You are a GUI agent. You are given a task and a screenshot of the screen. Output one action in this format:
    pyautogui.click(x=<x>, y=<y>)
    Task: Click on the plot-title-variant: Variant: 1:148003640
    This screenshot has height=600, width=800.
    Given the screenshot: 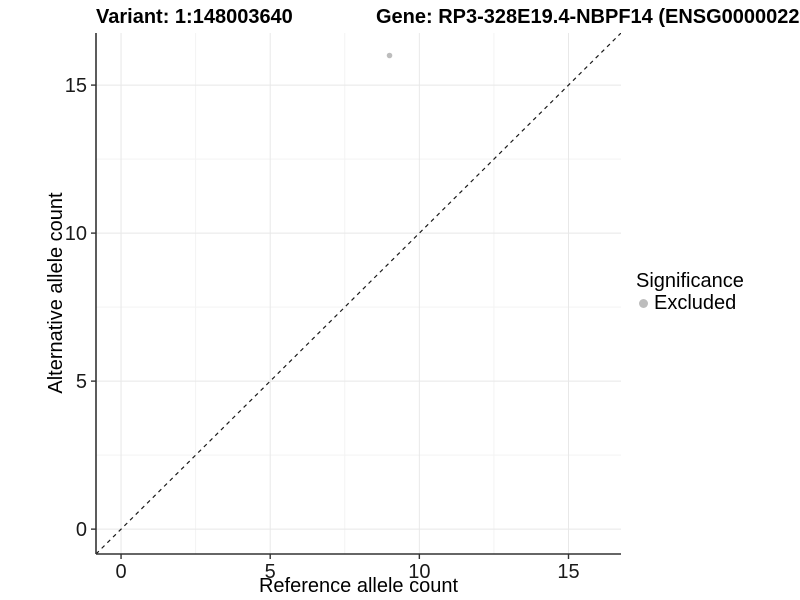 What is the action you would take?
    pyautogui.click(x=194, y=17)
    